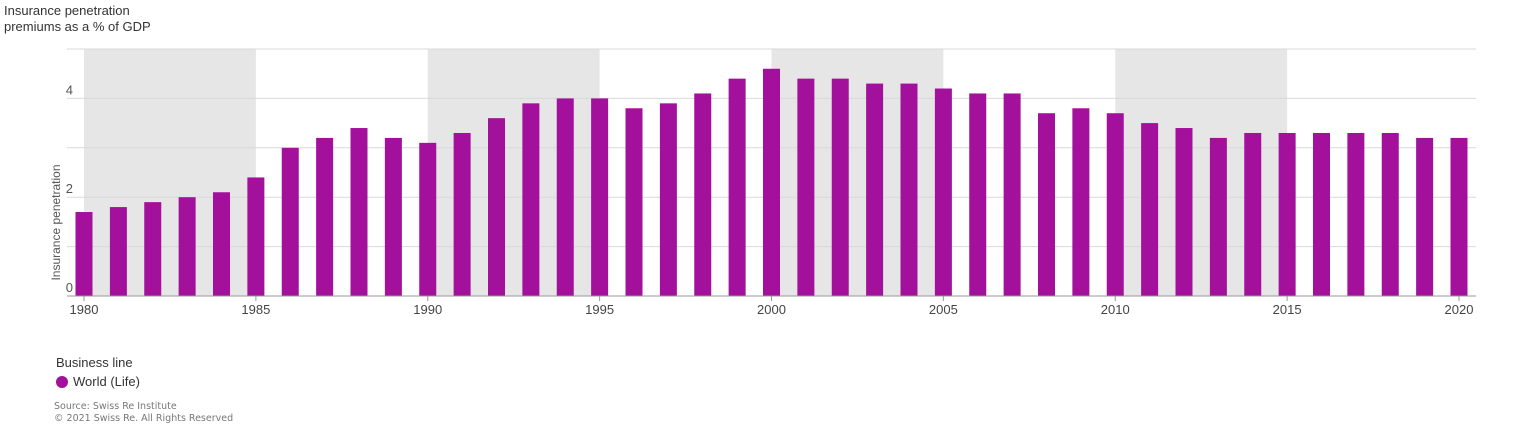  I want to click on bar-2013, so click(1218, 216).